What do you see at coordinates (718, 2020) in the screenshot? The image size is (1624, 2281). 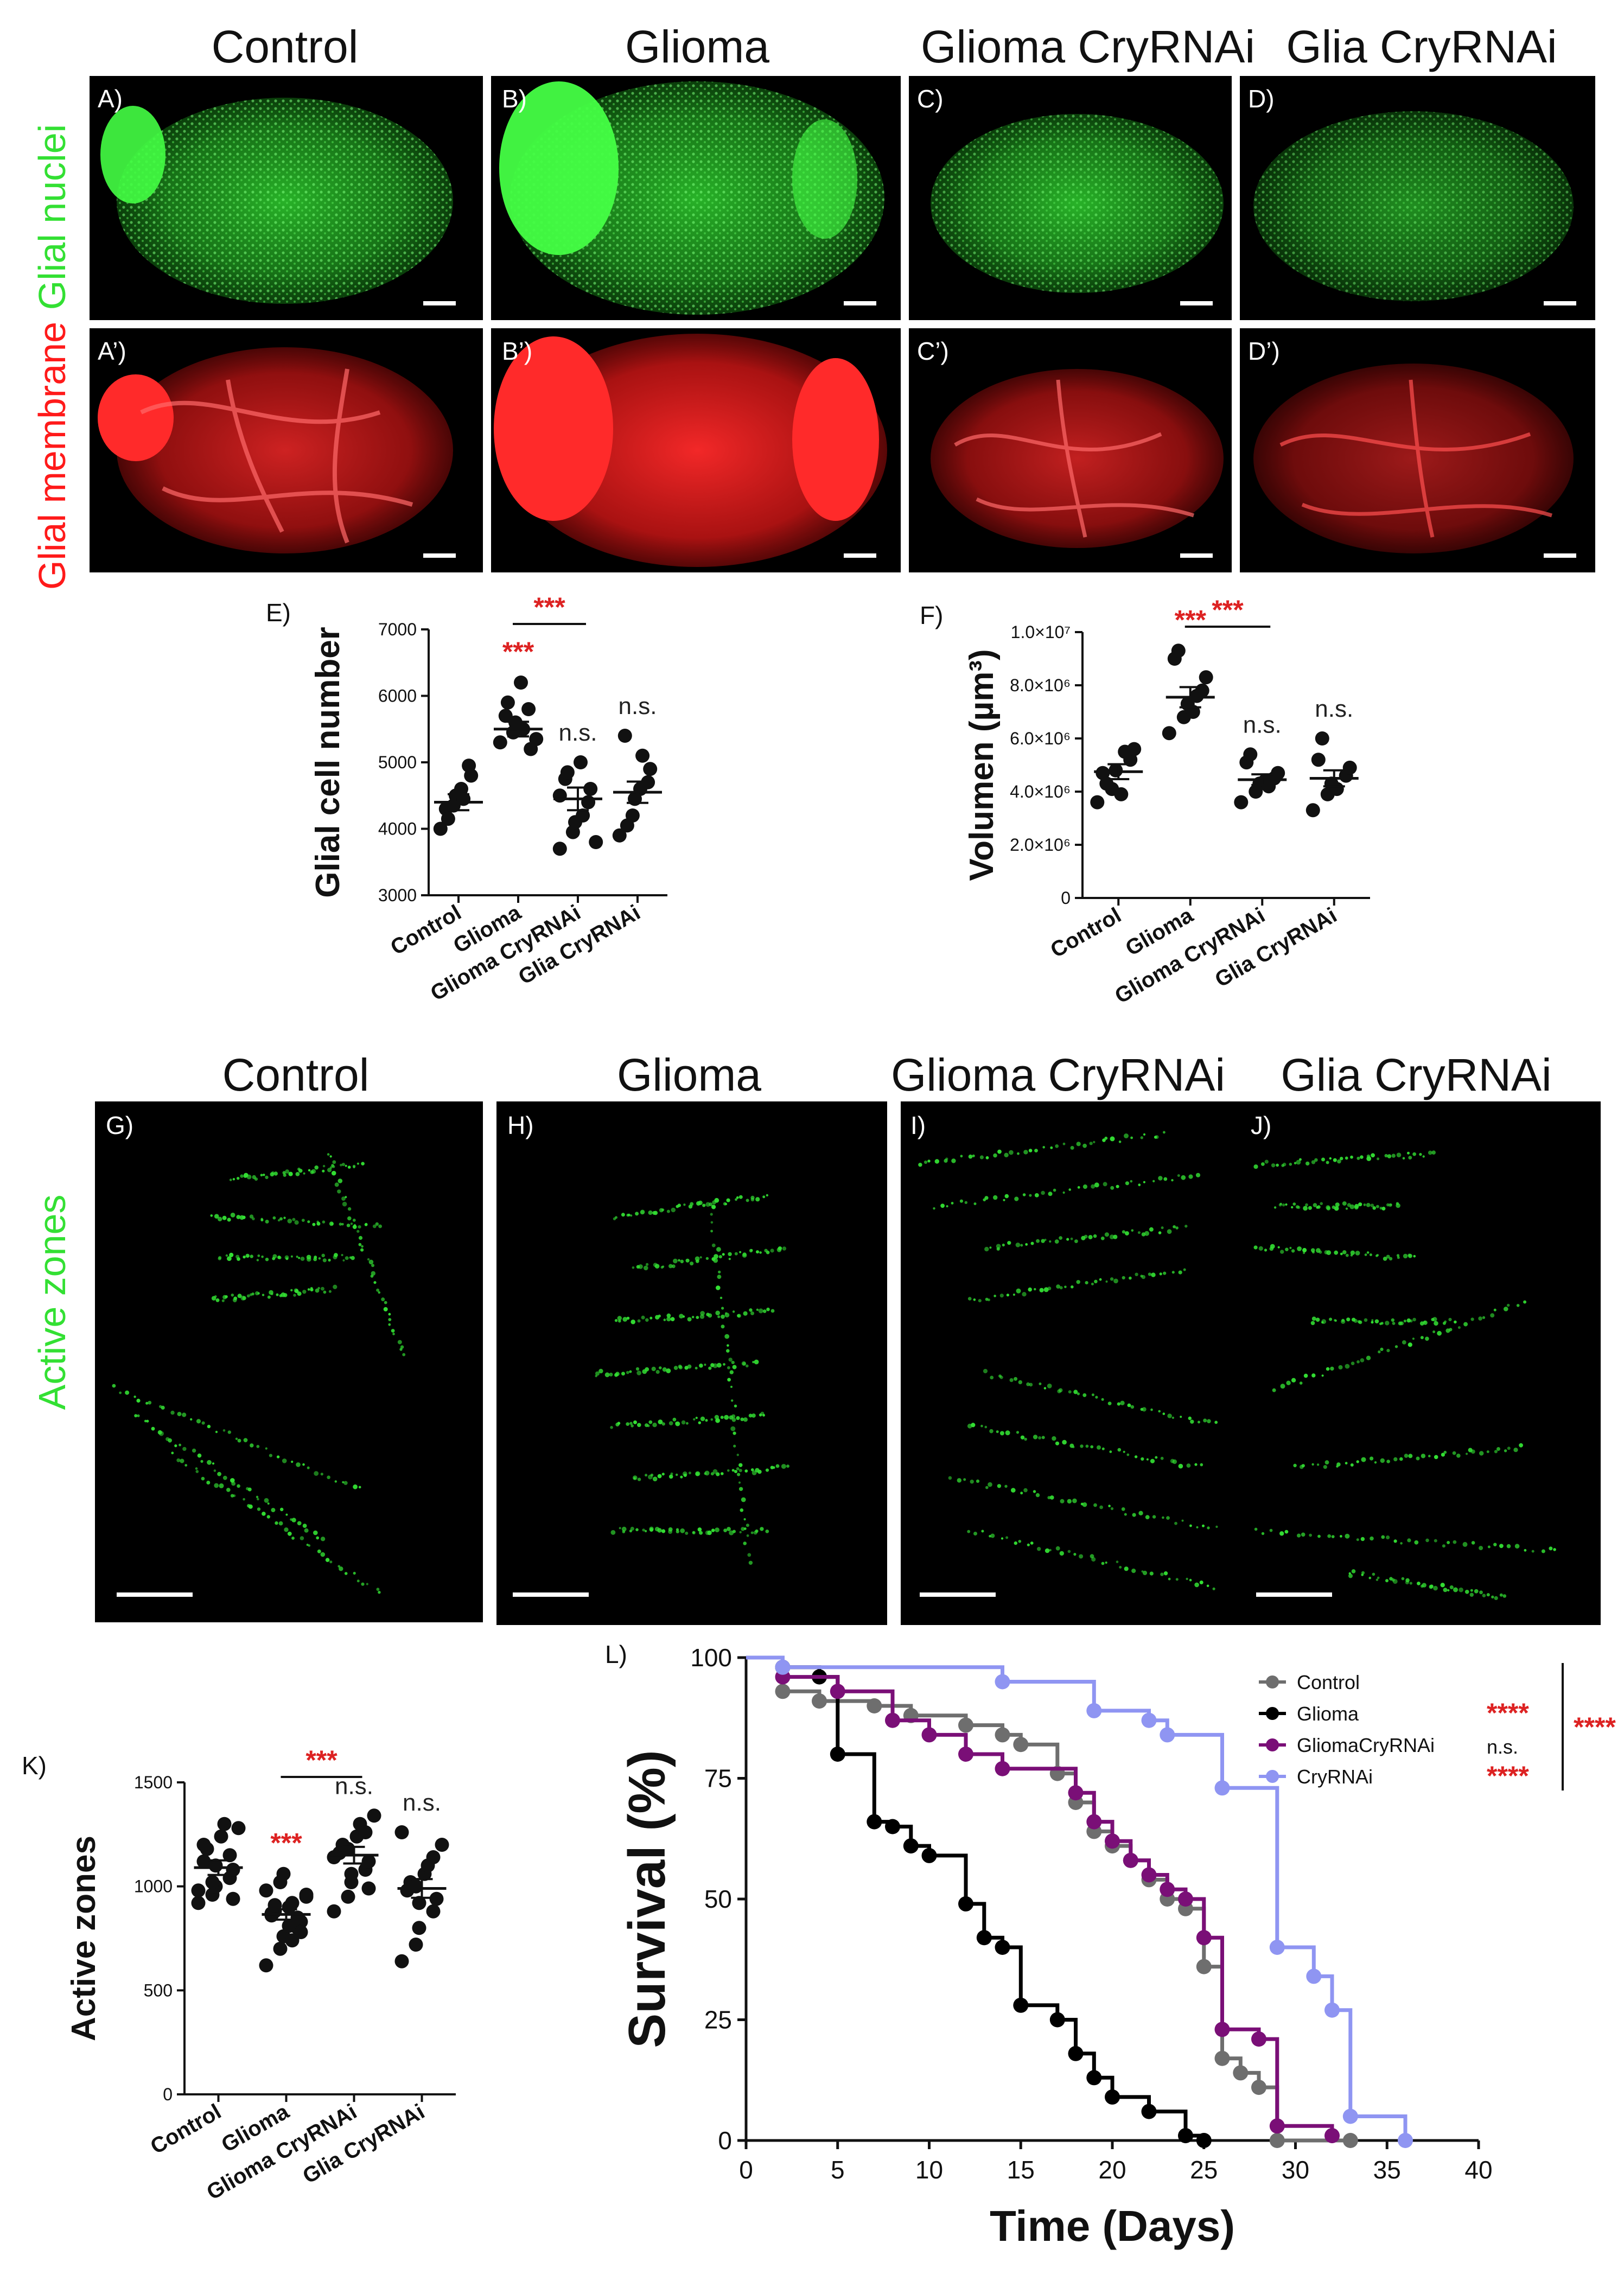 I see `y-tick-label: 25` at bounding box center [718, 2020].